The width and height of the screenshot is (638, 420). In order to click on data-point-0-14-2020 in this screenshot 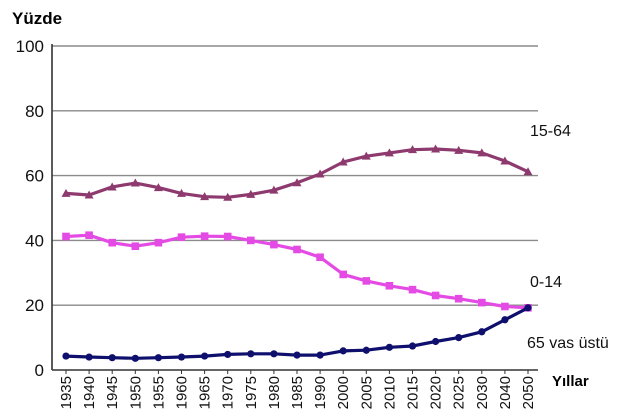, I will do `click(435, 295)`.